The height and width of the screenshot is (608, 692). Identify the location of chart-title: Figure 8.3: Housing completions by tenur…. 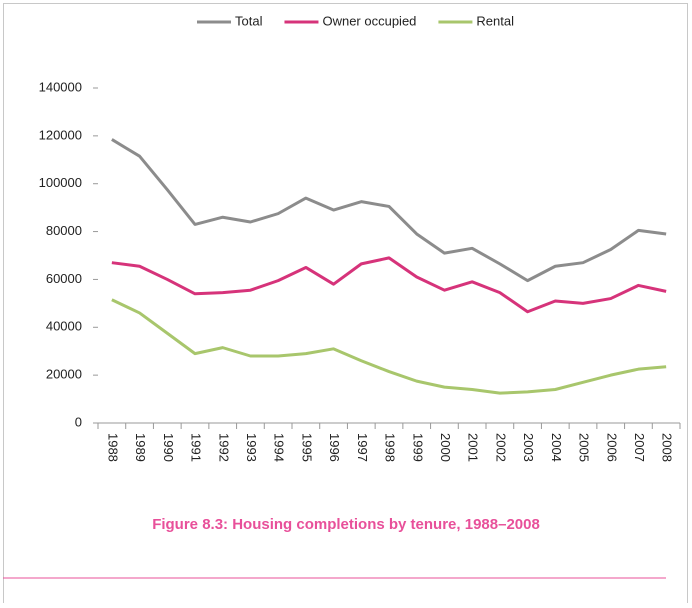
(346, 524).